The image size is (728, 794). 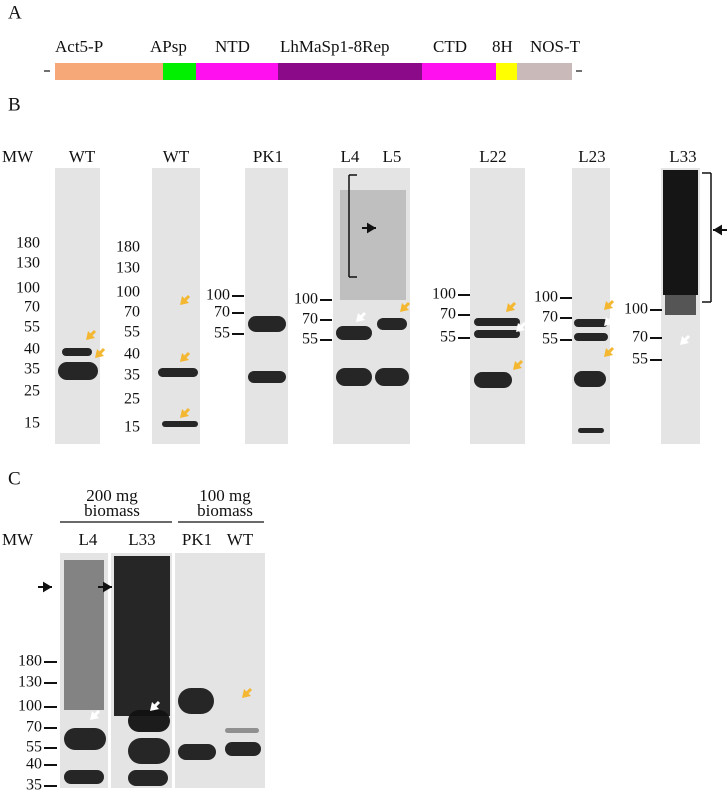 What do you see at coordinates (497, 306) in the screenshot?
I see `blot` at bounding box center [497, 306].